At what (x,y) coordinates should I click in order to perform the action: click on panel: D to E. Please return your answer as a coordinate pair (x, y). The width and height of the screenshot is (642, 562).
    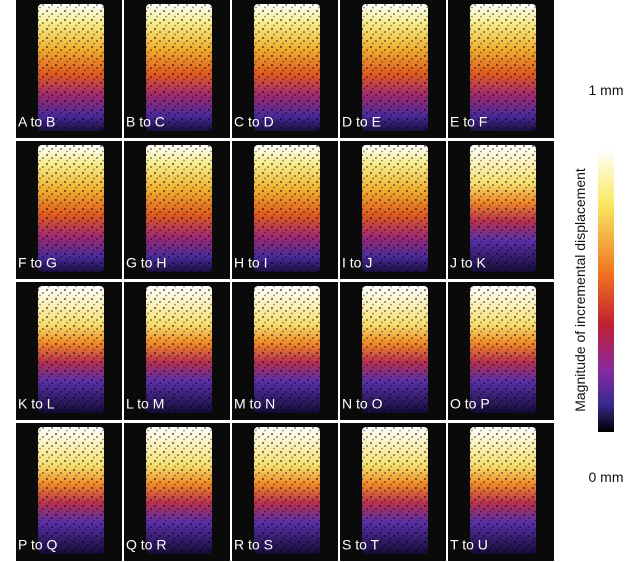
    Looking at the image, I should click on (393, 69).